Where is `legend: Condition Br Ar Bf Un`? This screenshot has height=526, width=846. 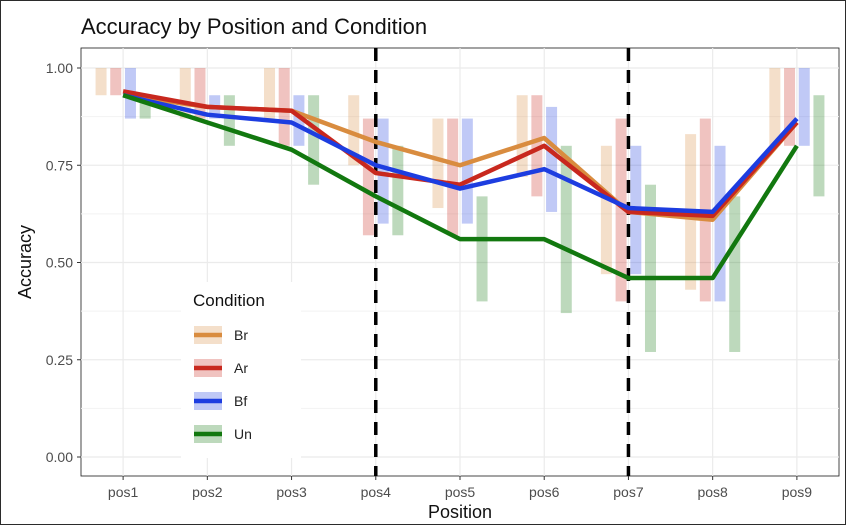 legend: Condition Br Ar Bf Un is located at coordinates (241, 370).